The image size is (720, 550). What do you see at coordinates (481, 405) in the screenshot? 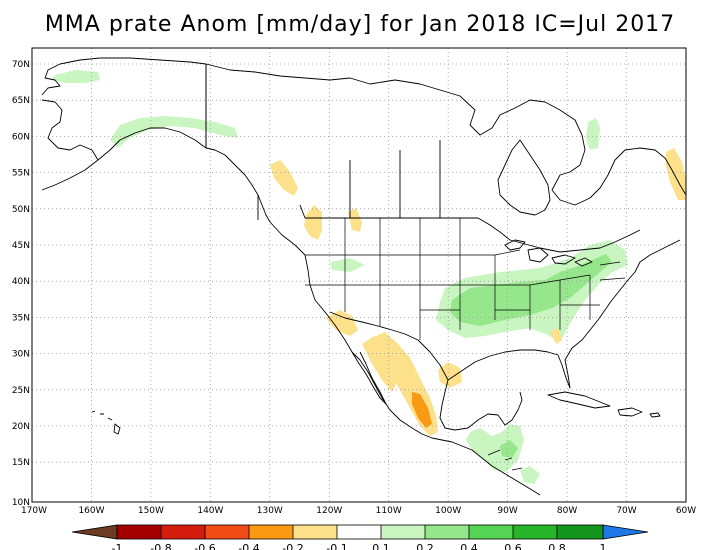
I see `mexico-gulf-coast` at bounding box center [481, 405].